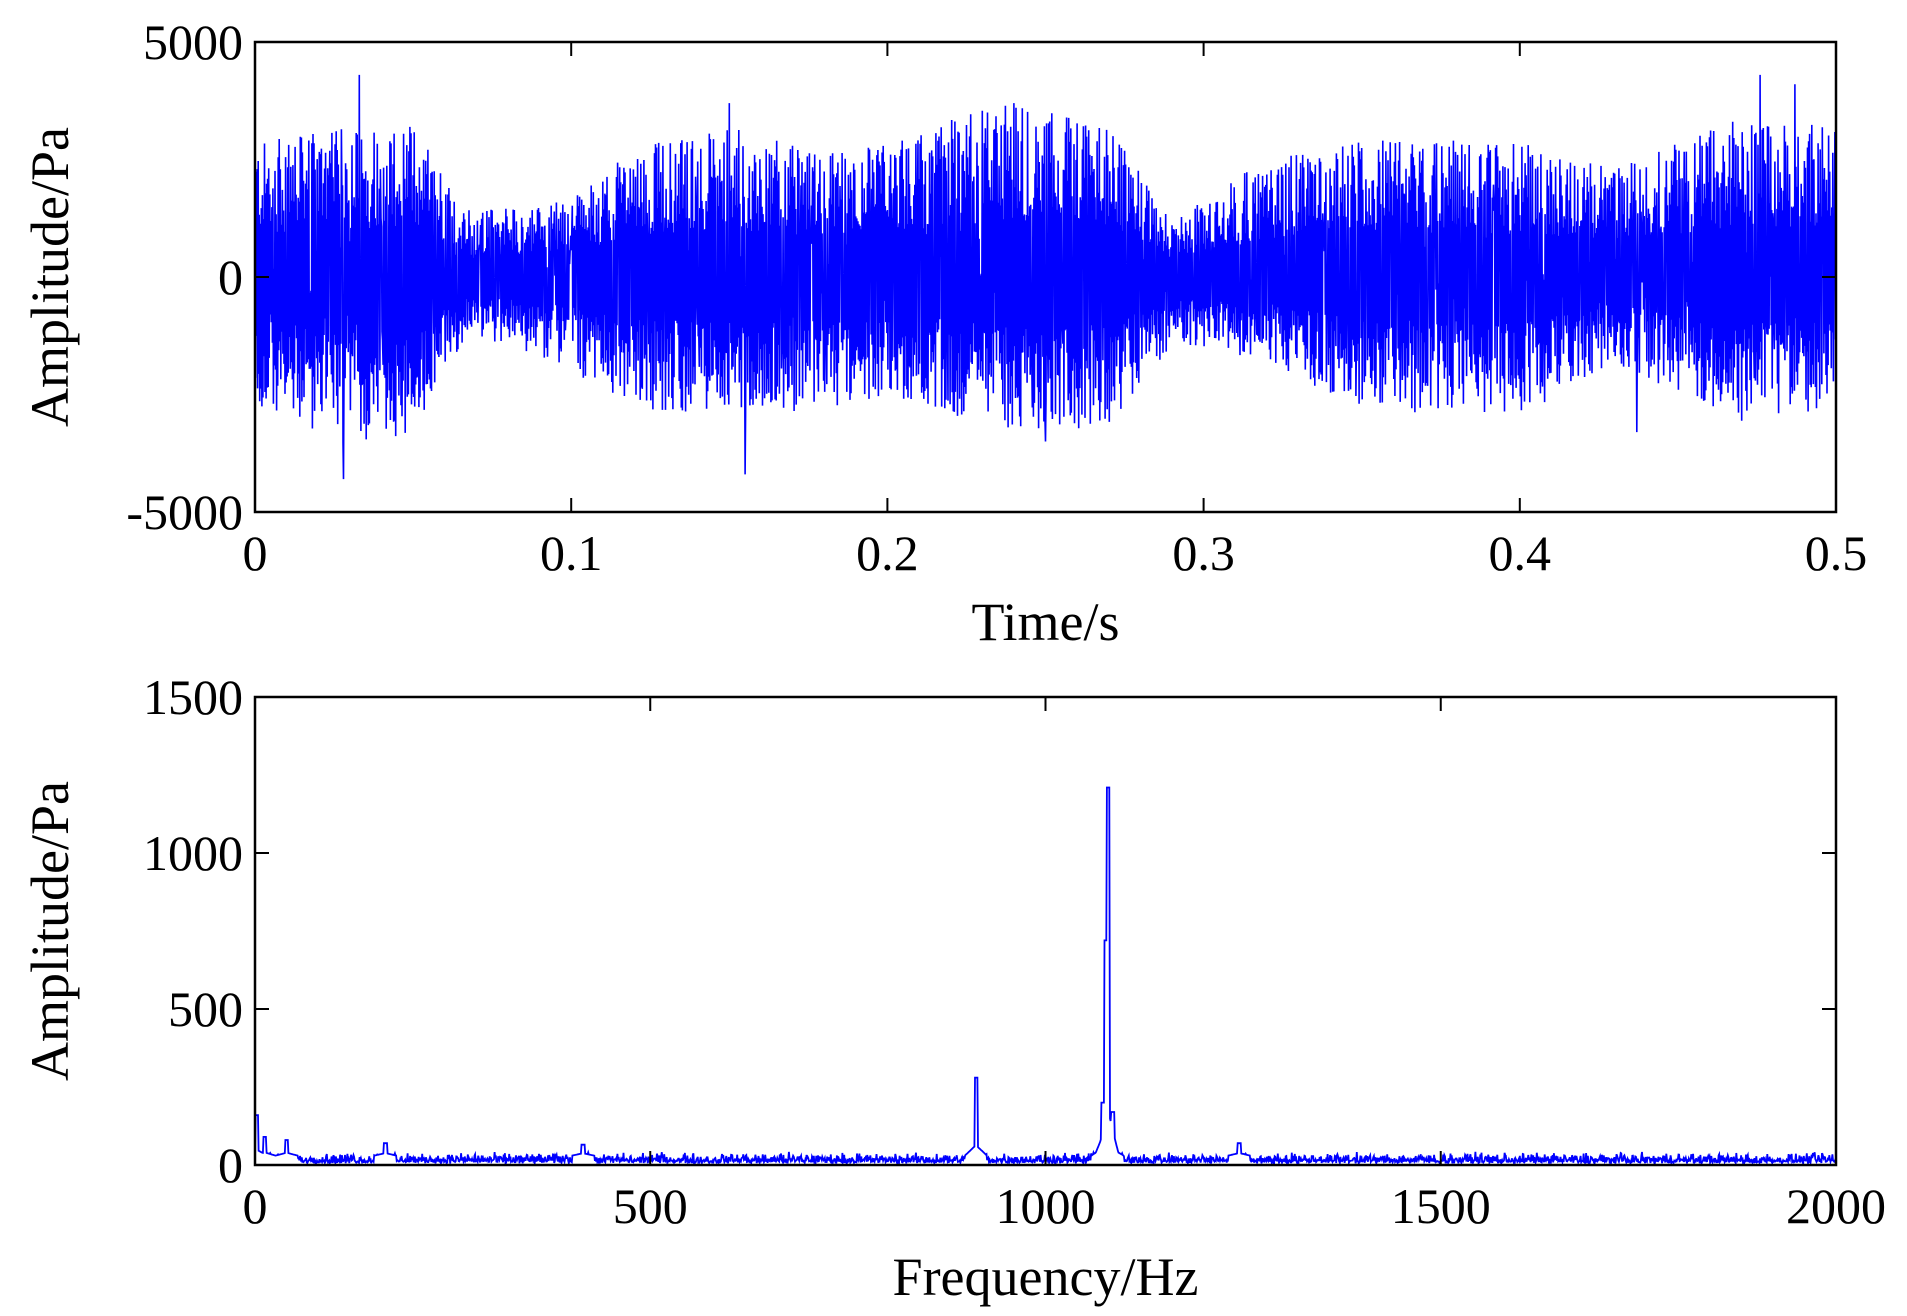  Describe the element at coordinates (887, 553) in the screenshot. I see `x-tick-label: 0.2` at that location.